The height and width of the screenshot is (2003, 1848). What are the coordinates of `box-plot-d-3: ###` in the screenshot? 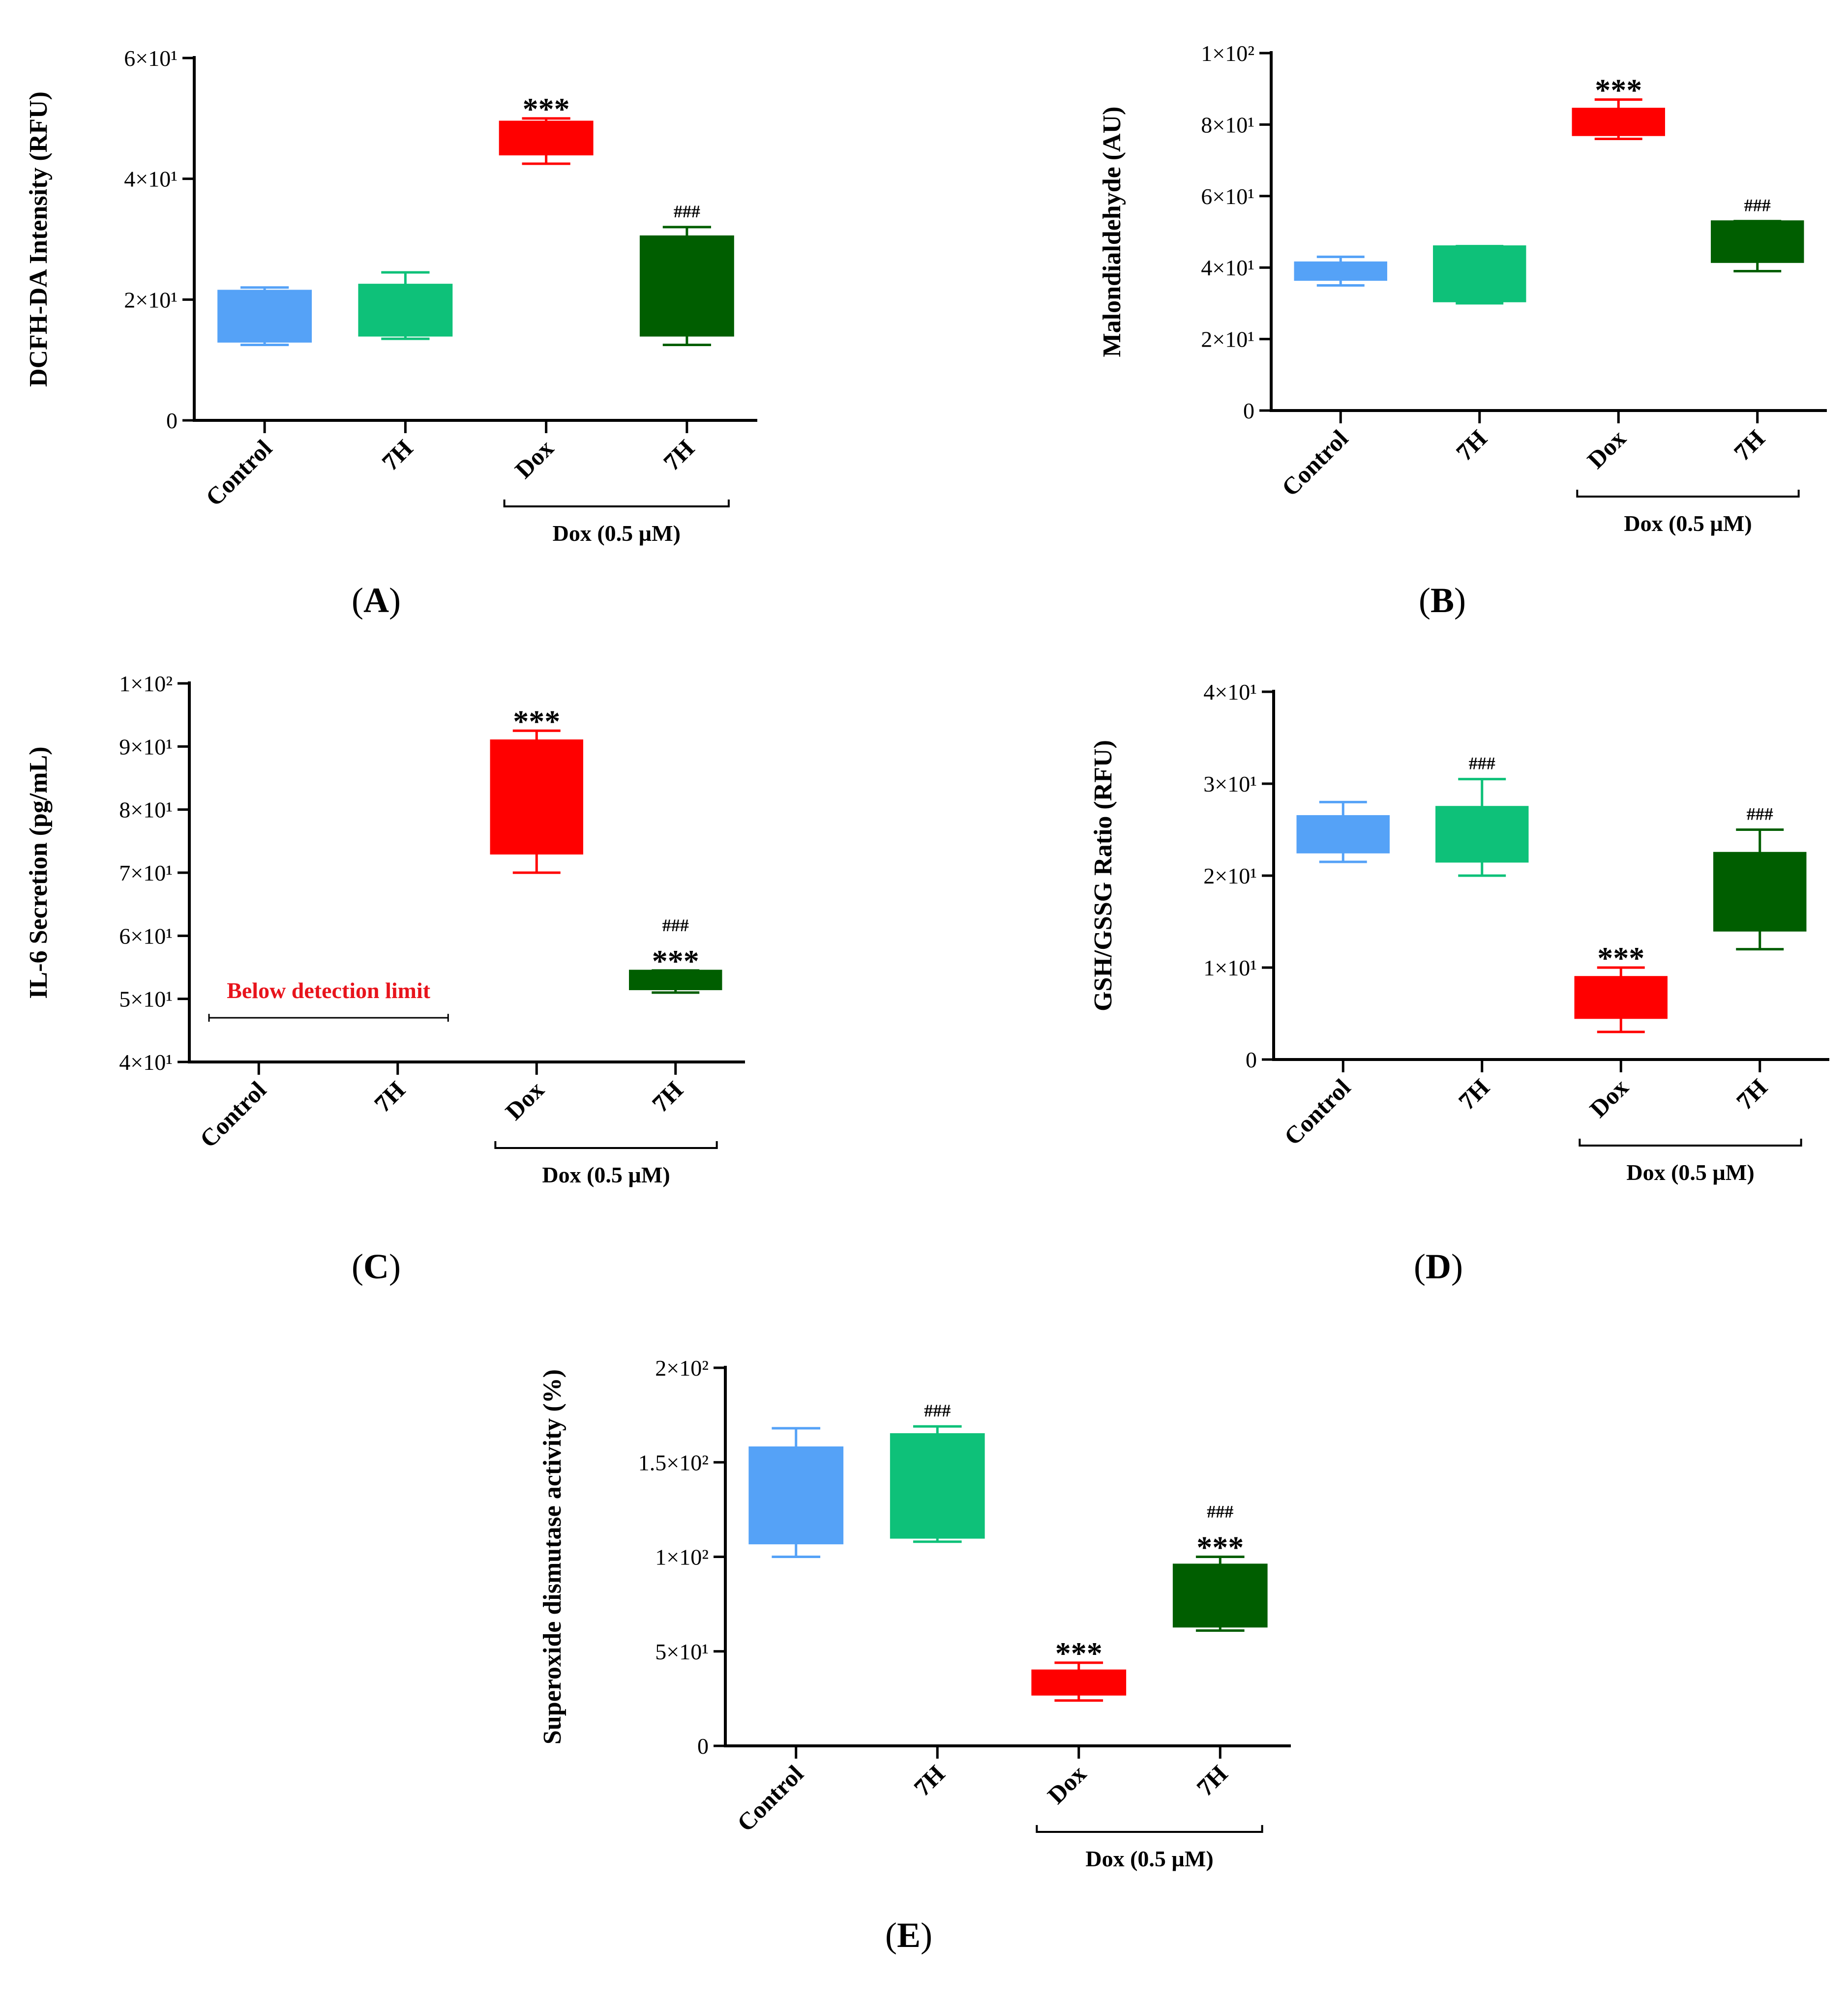 It's located at (1760, 877).